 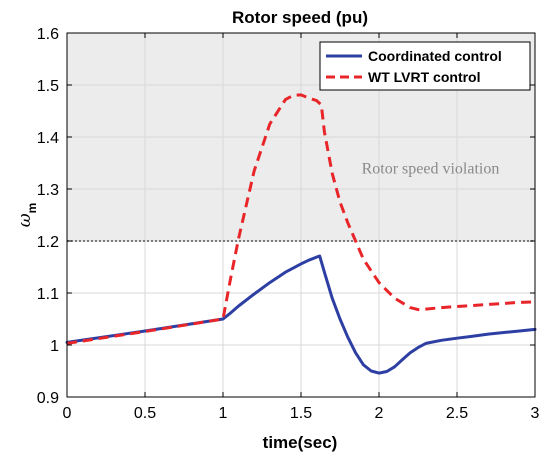 I want to click on violation-annotation: Rotor speed violation, so click(x=431, y=168).